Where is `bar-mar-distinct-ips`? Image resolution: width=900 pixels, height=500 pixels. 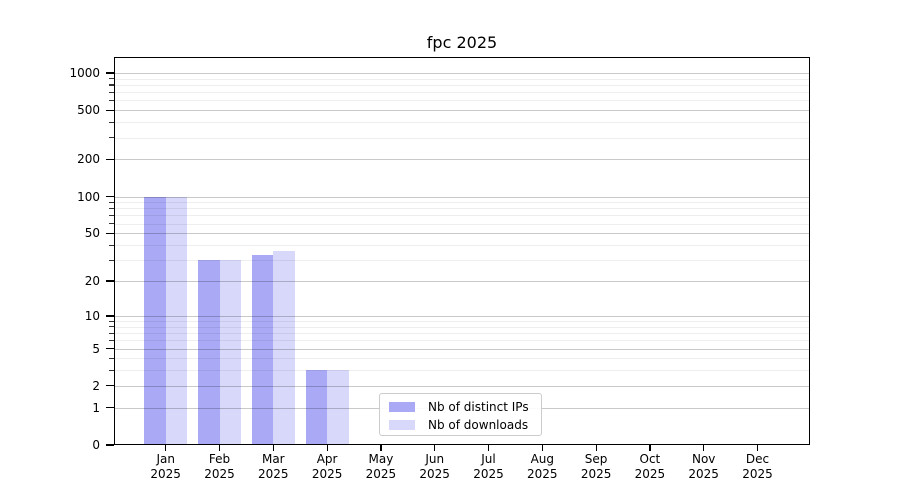 bar-mar-distinct-ips is located at coordinates (262, 350).